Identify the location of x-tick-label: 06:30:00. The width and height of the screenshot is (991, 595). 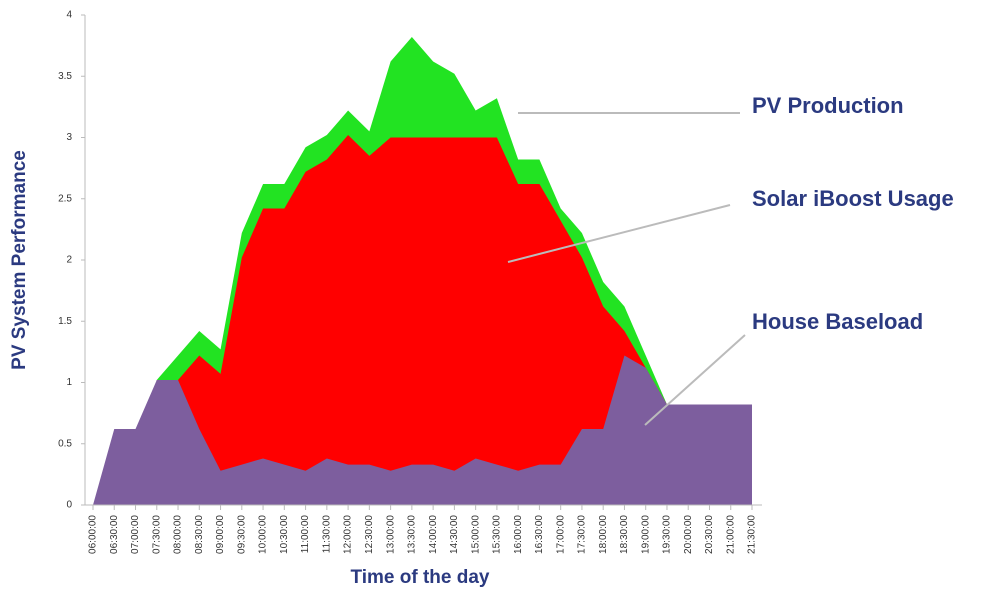
(114, 534).